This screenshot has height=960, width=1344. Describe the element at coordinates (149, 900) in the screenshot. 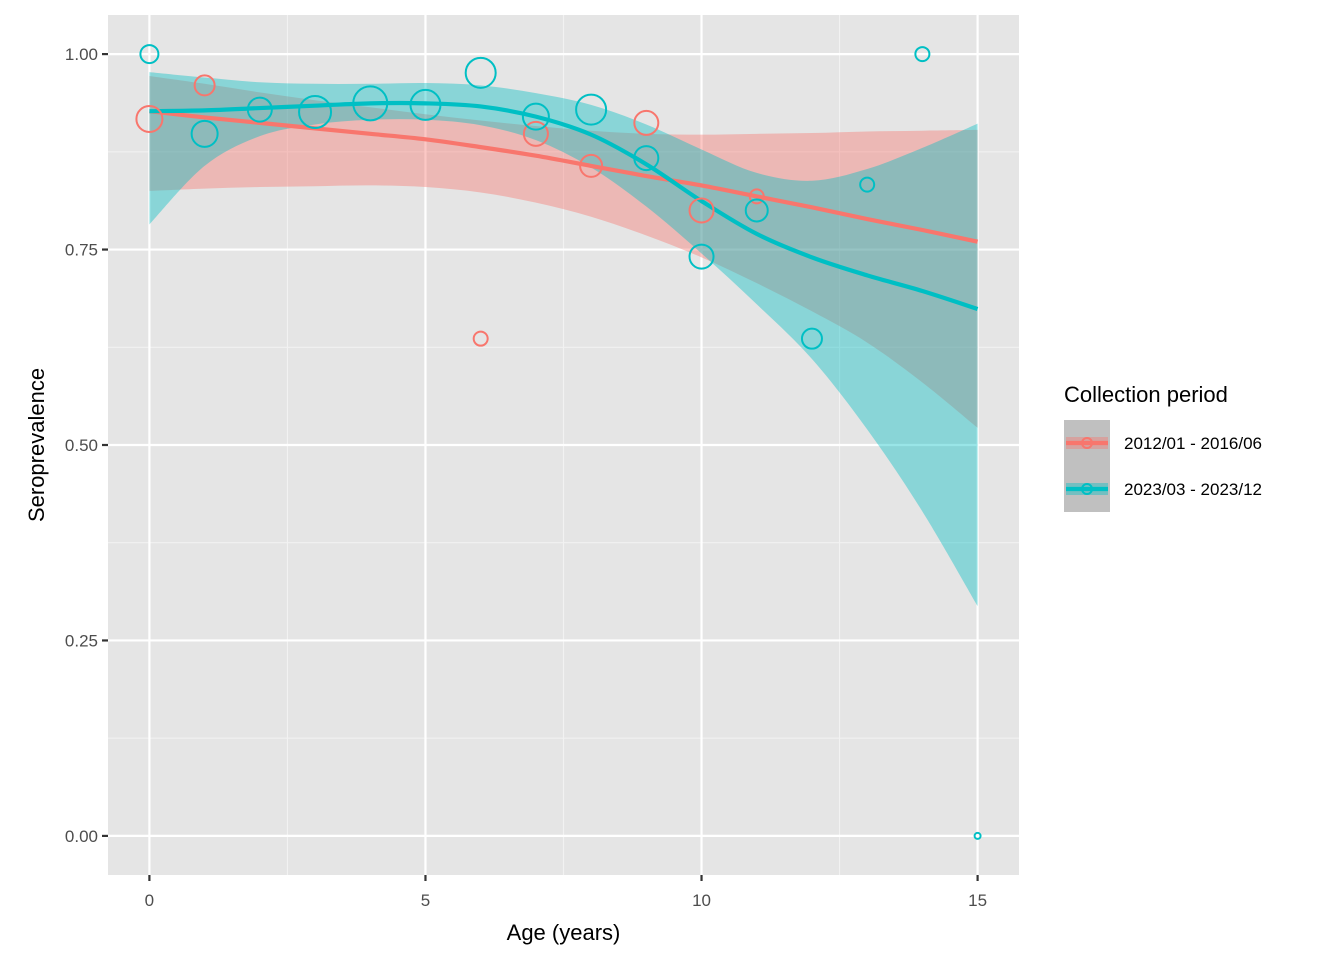

I see `x-tick-label: 0` at that location.